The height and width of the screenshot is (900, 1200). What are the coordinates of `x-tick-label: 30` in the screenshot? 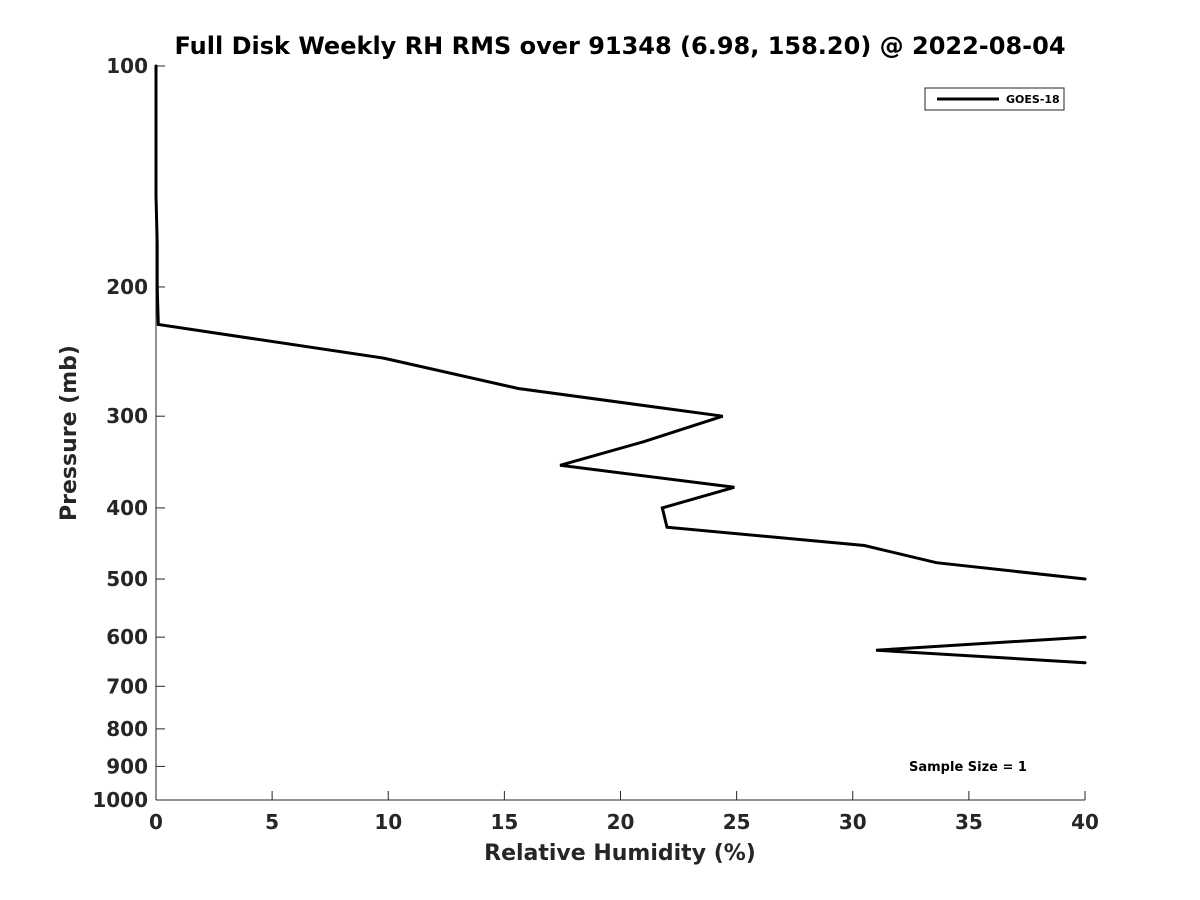 It's located at (853, 822).